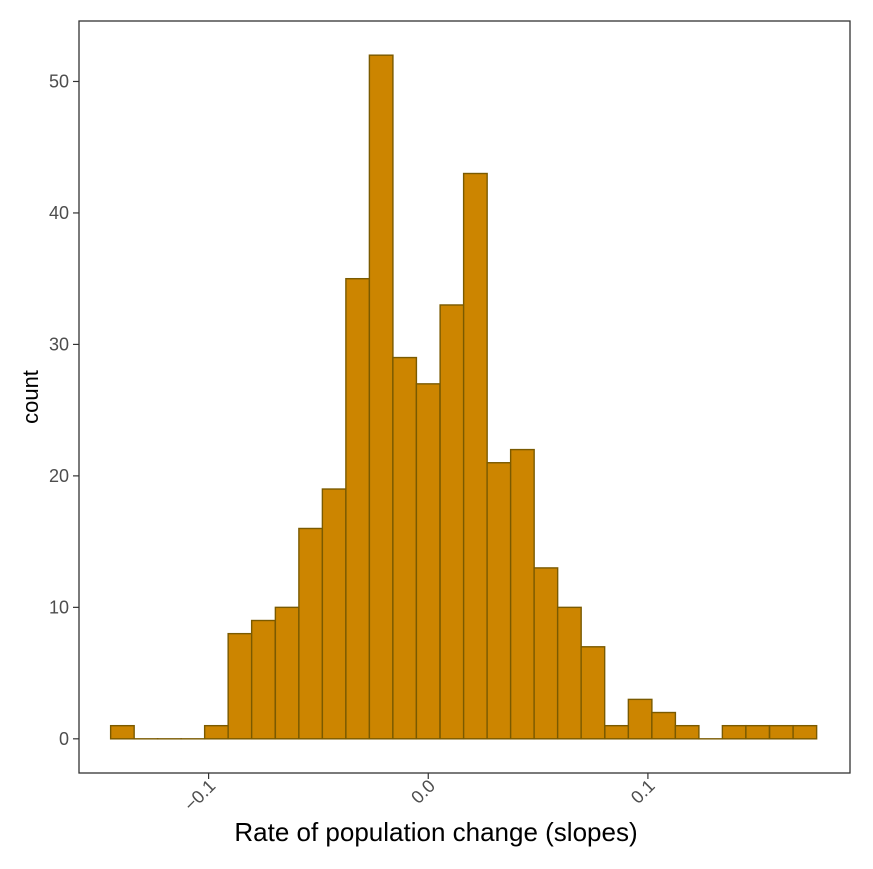 Image resolution: width=873 pixels, height=869 pixels. Describe the element at coordinates (435, 832) in the screenshot. I see `x-axis-title: Rate of population change (slopes)` at that location.